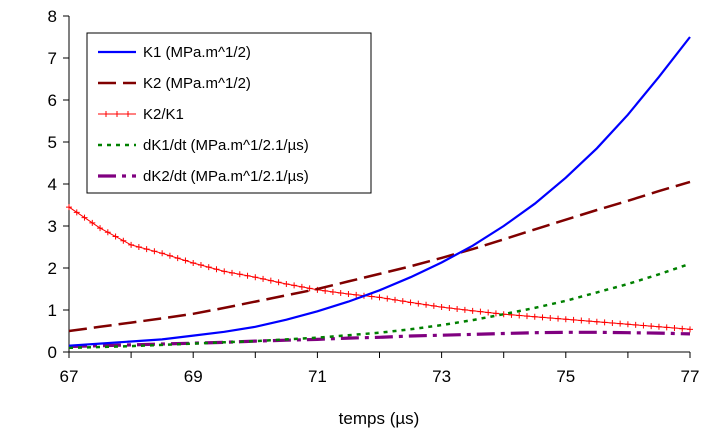 This screenshot has width=705, height=439. What do you see at coordinates (690, 376) in the screenshot?
I see `x-tick-label: 77` at bounding box center [690, 376].